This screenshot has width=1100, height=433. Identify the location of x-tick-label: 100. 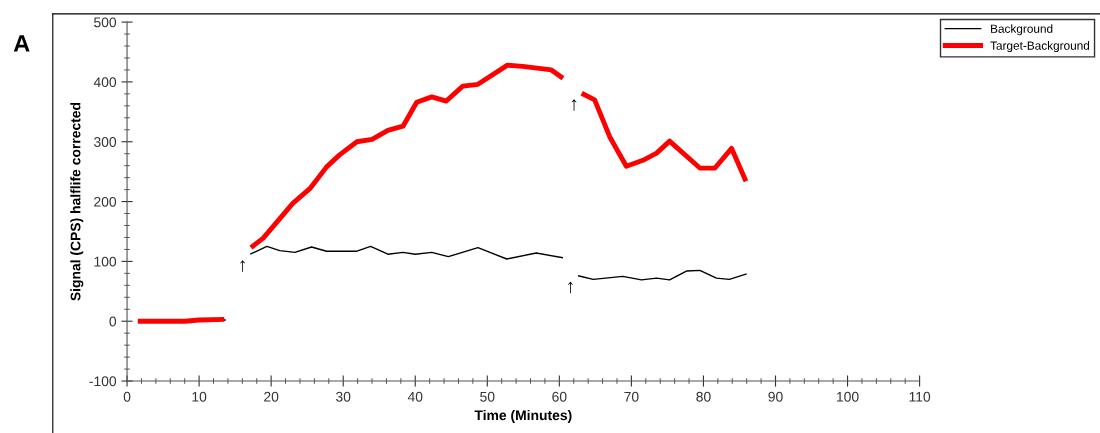
(848, 396).